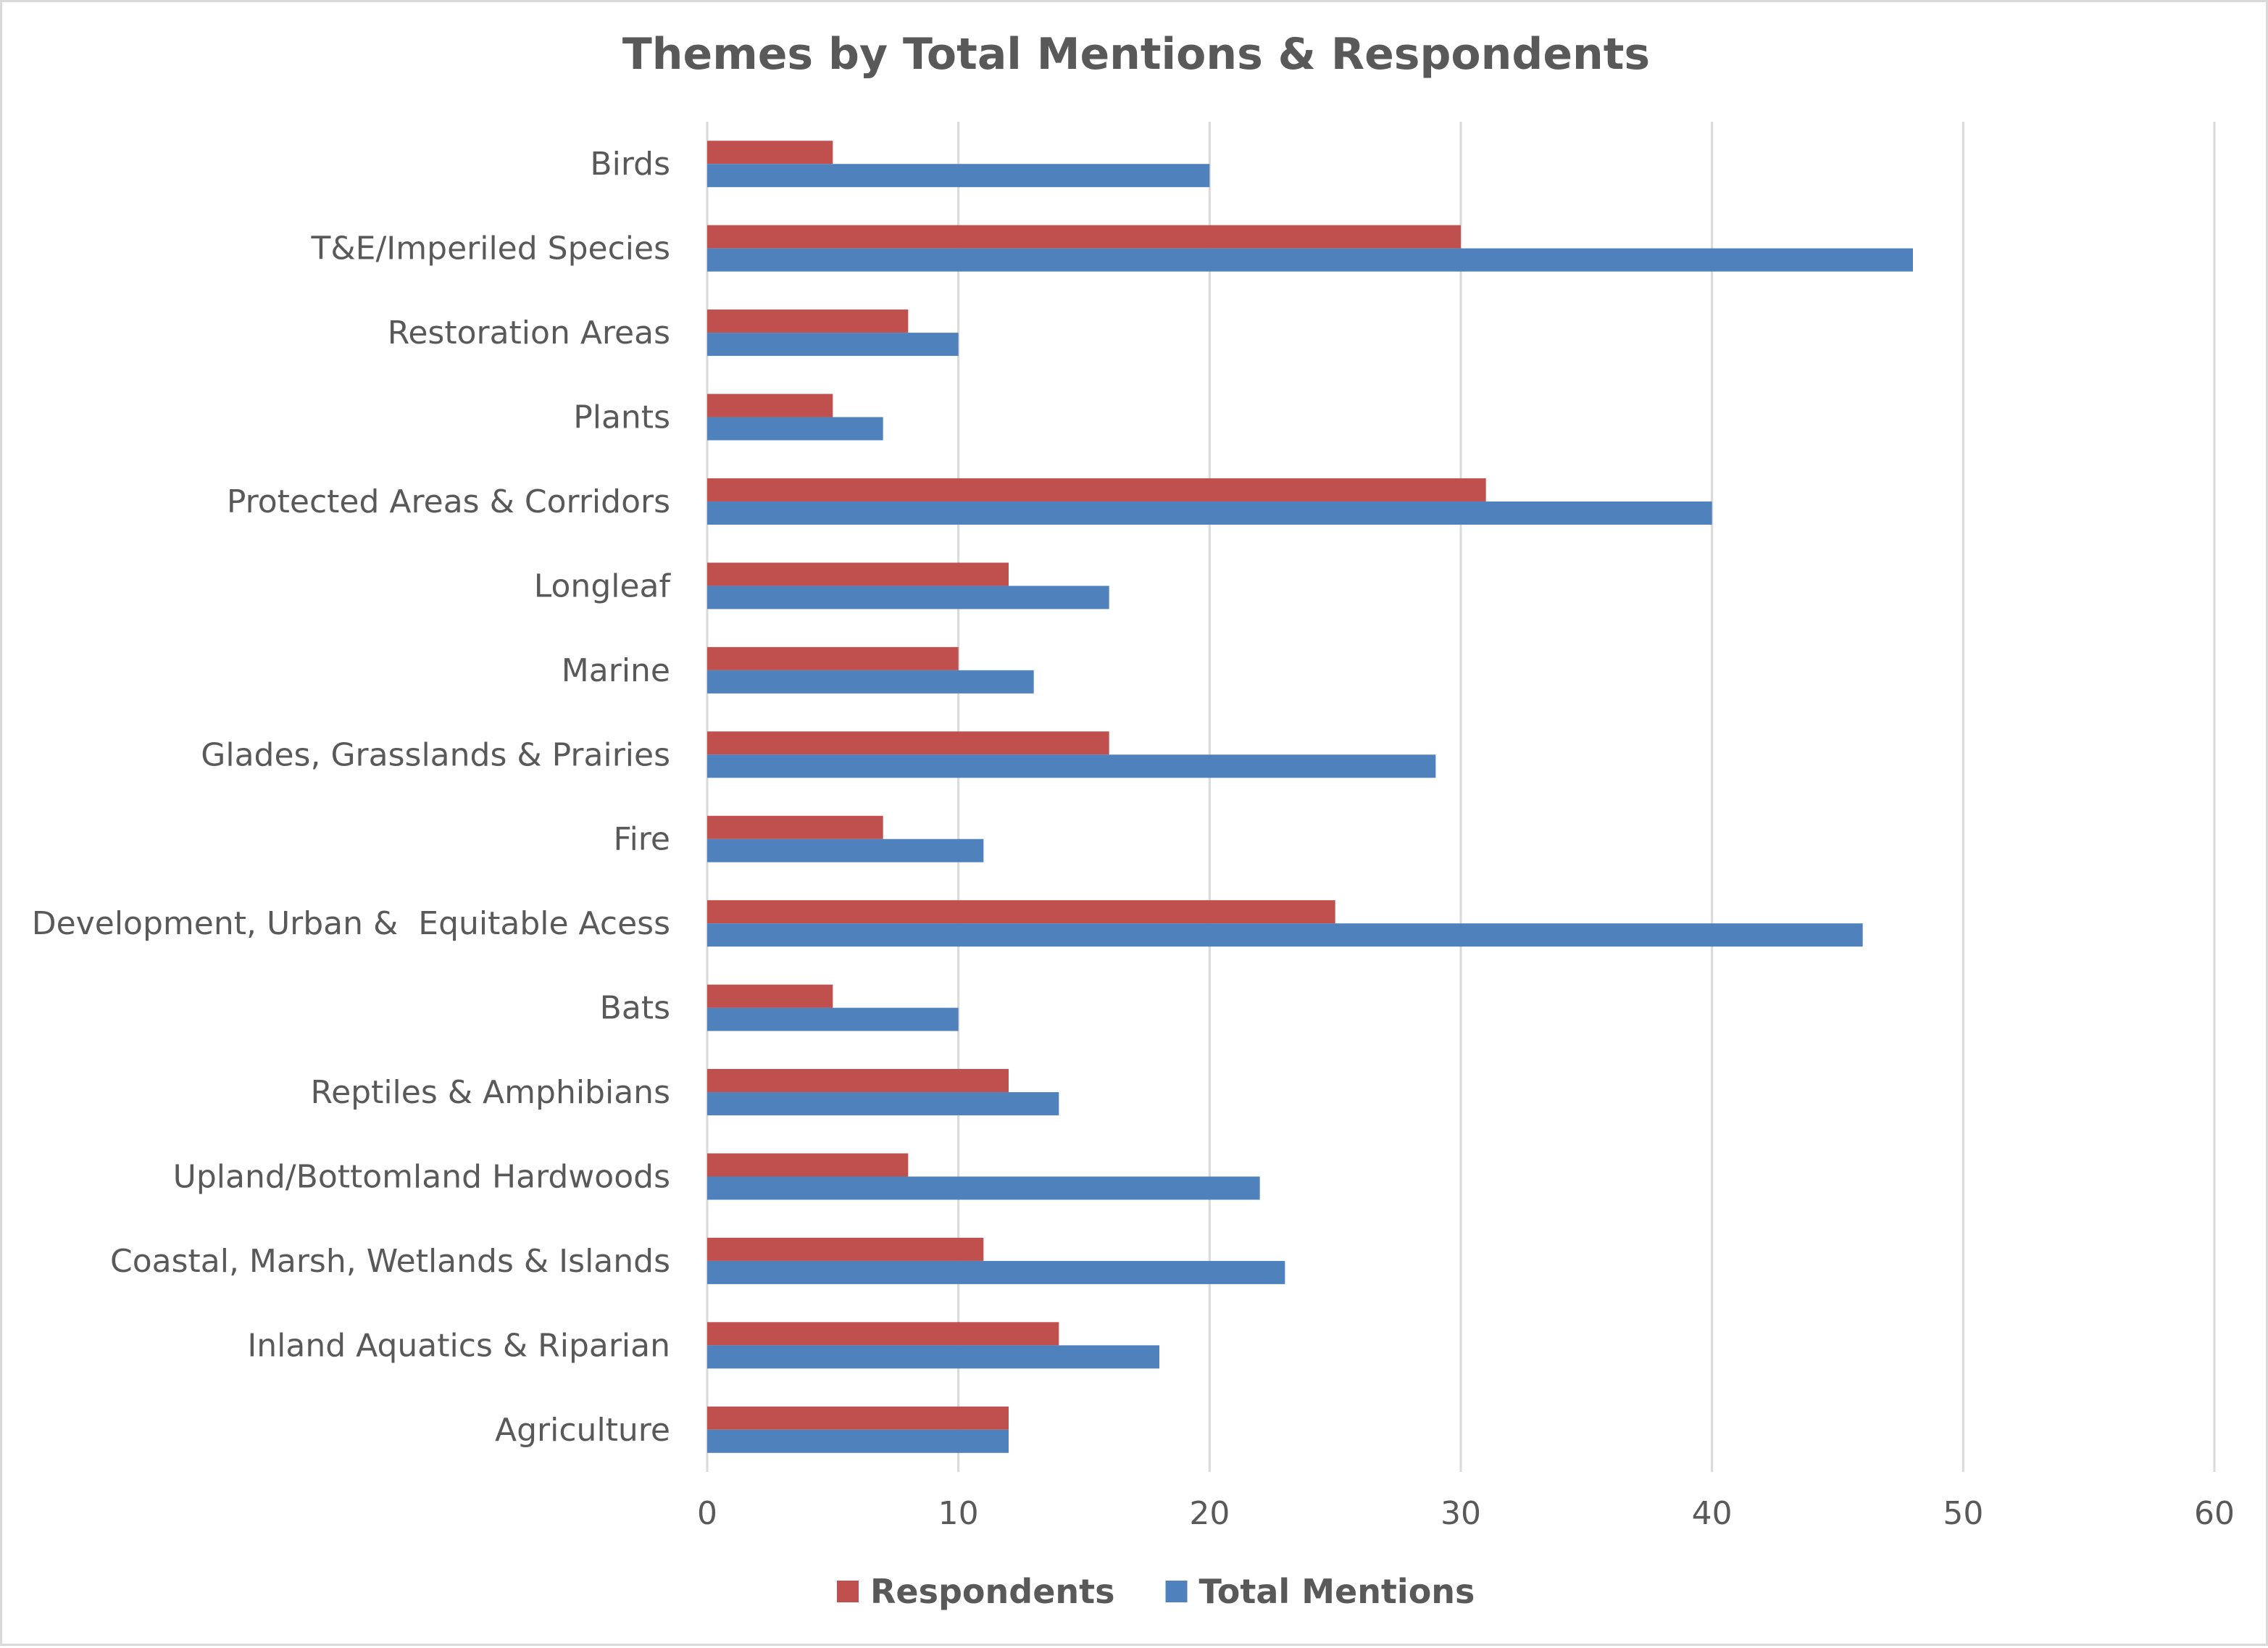 The height and width of the screenshot is (1648, 2268). I want to click on category-label-birds: Birds, so click(630, 164).